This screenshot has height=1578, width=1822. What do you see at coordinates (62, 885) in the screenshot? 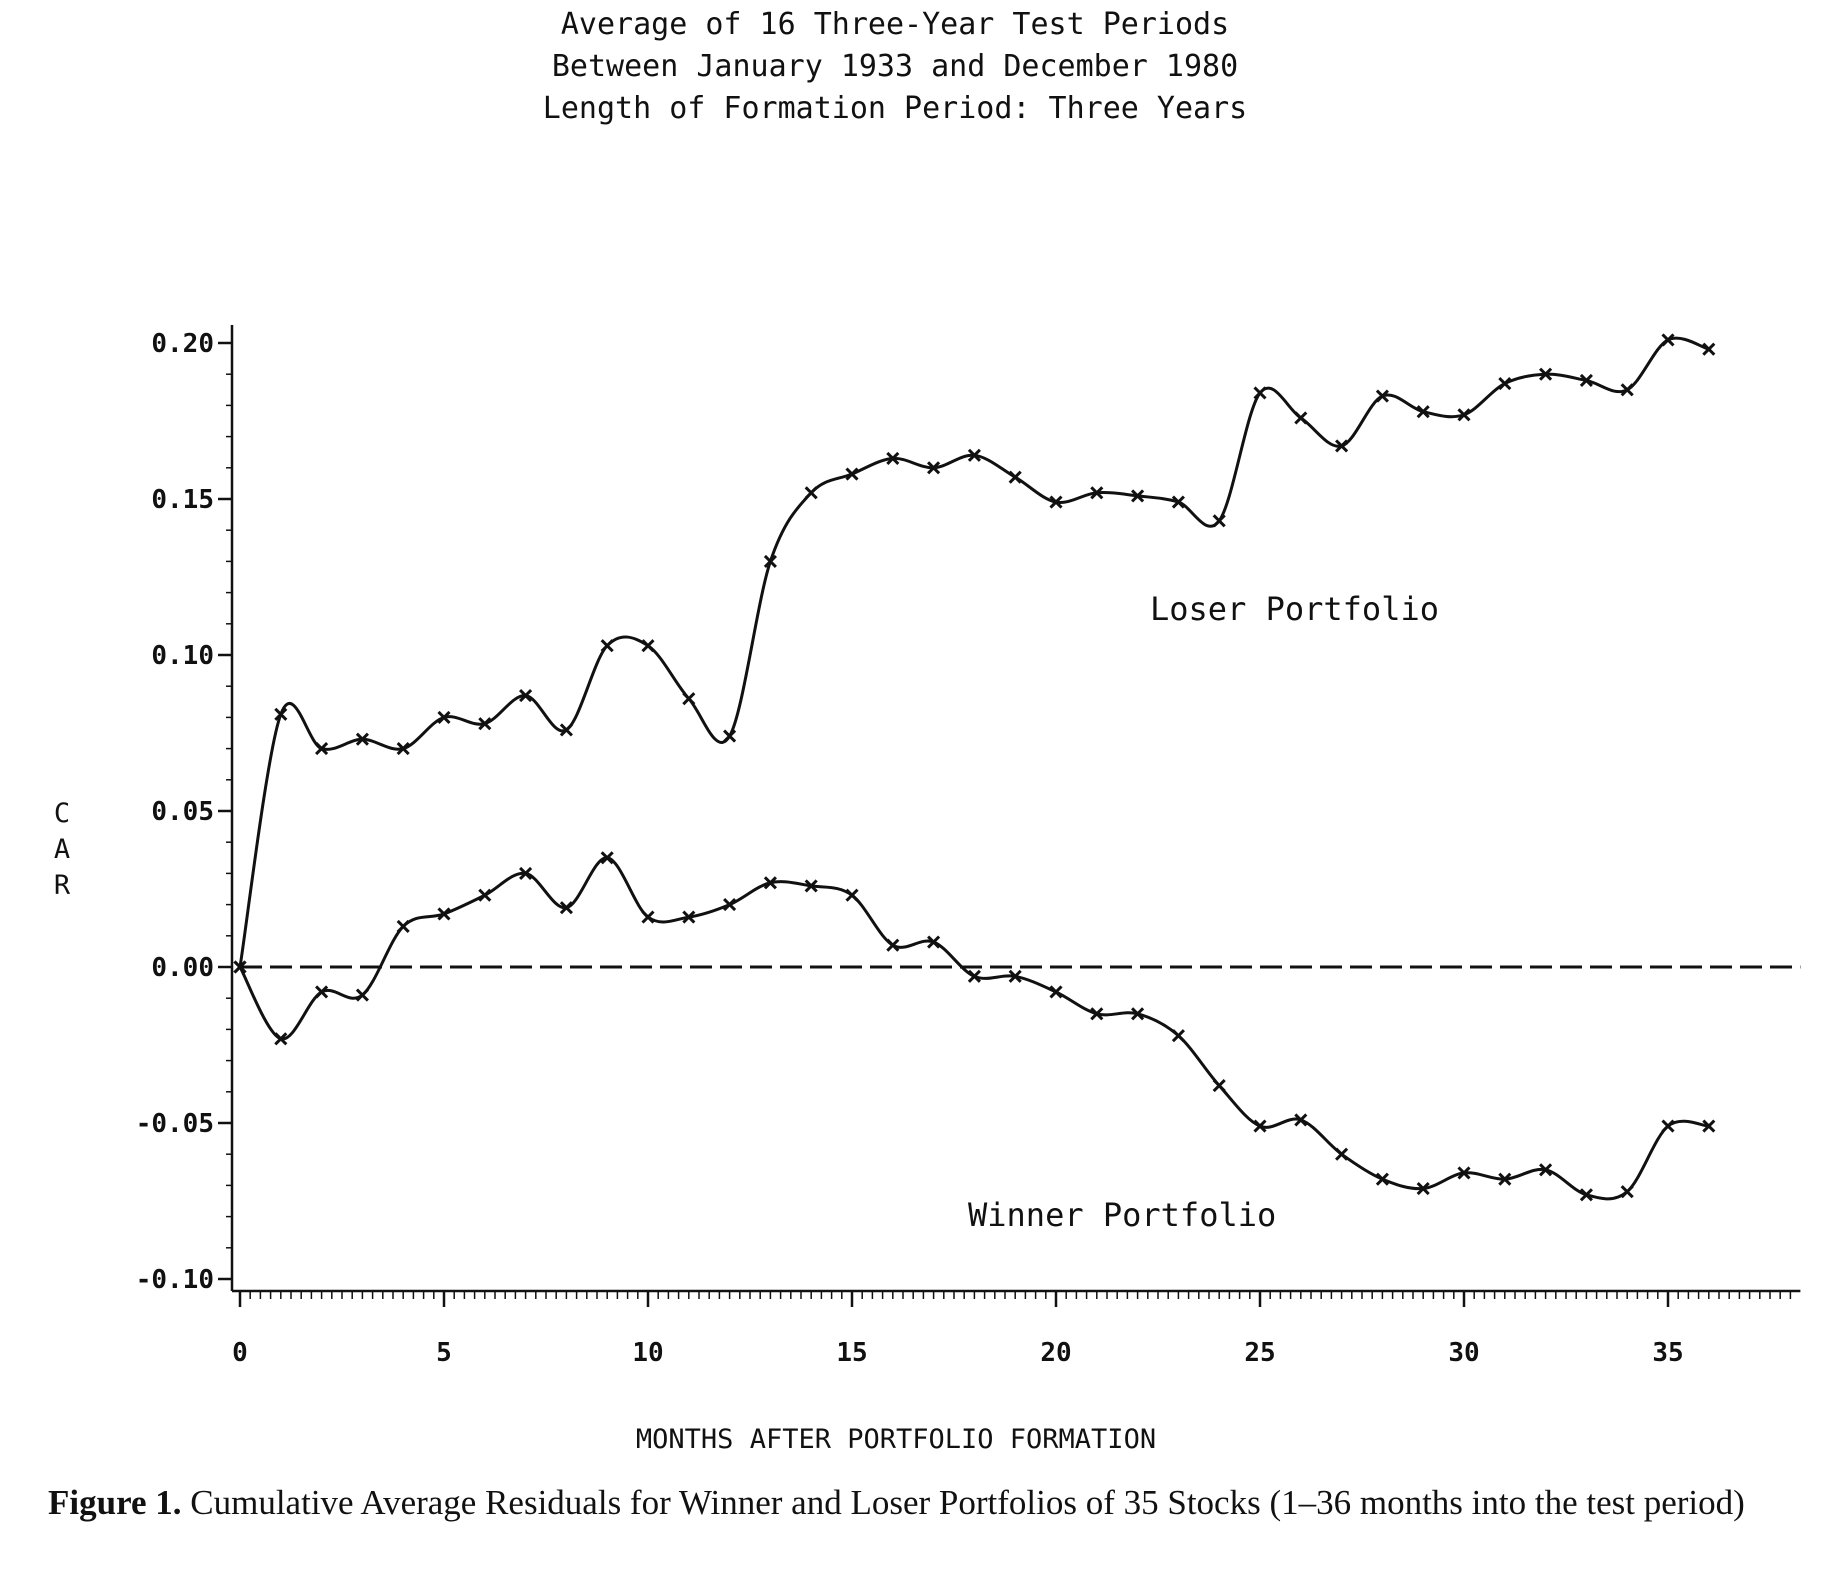
I see `y-axis-title-letter: R` at bounding box center [62, 885].